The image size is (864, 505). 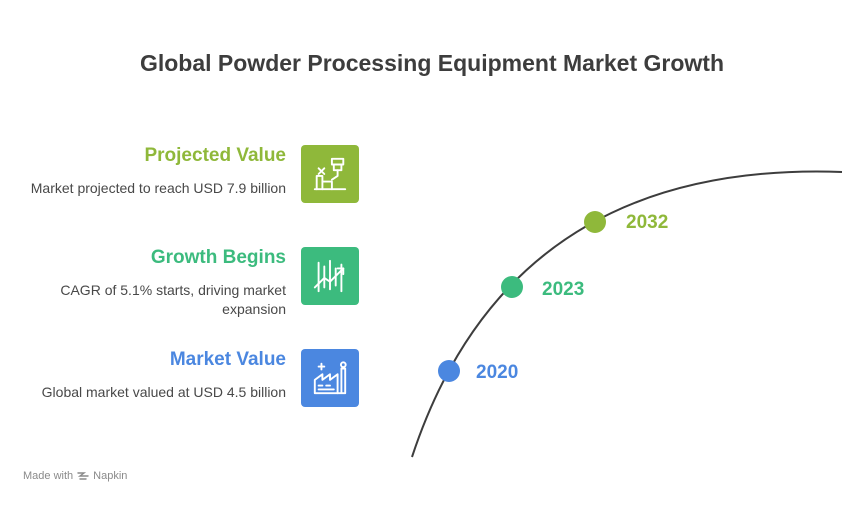 What do you see at coordinates (48, 476) in the screenshot?
I see `made-with-label: Made with` at bounding box center [48, 476].